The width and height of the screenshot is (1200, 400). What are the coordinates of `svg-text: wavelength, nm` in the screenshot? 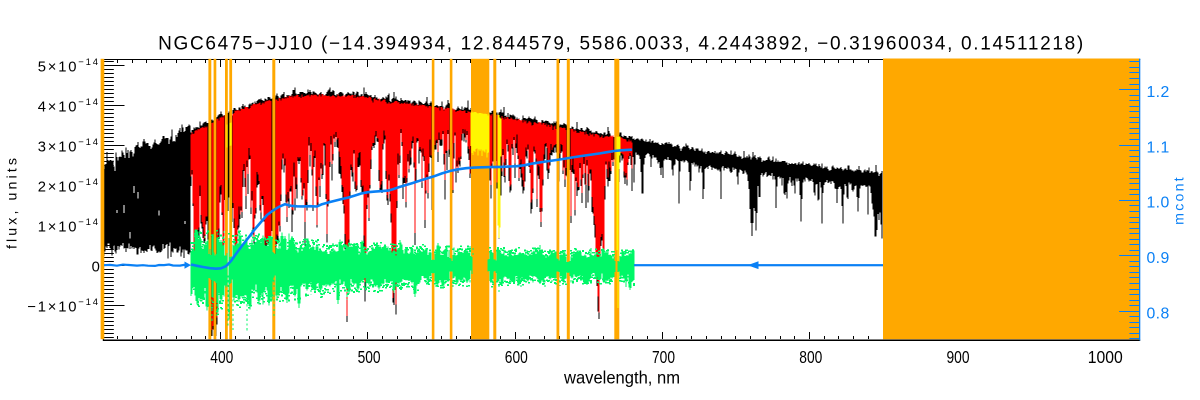 It's located at (621, 378).